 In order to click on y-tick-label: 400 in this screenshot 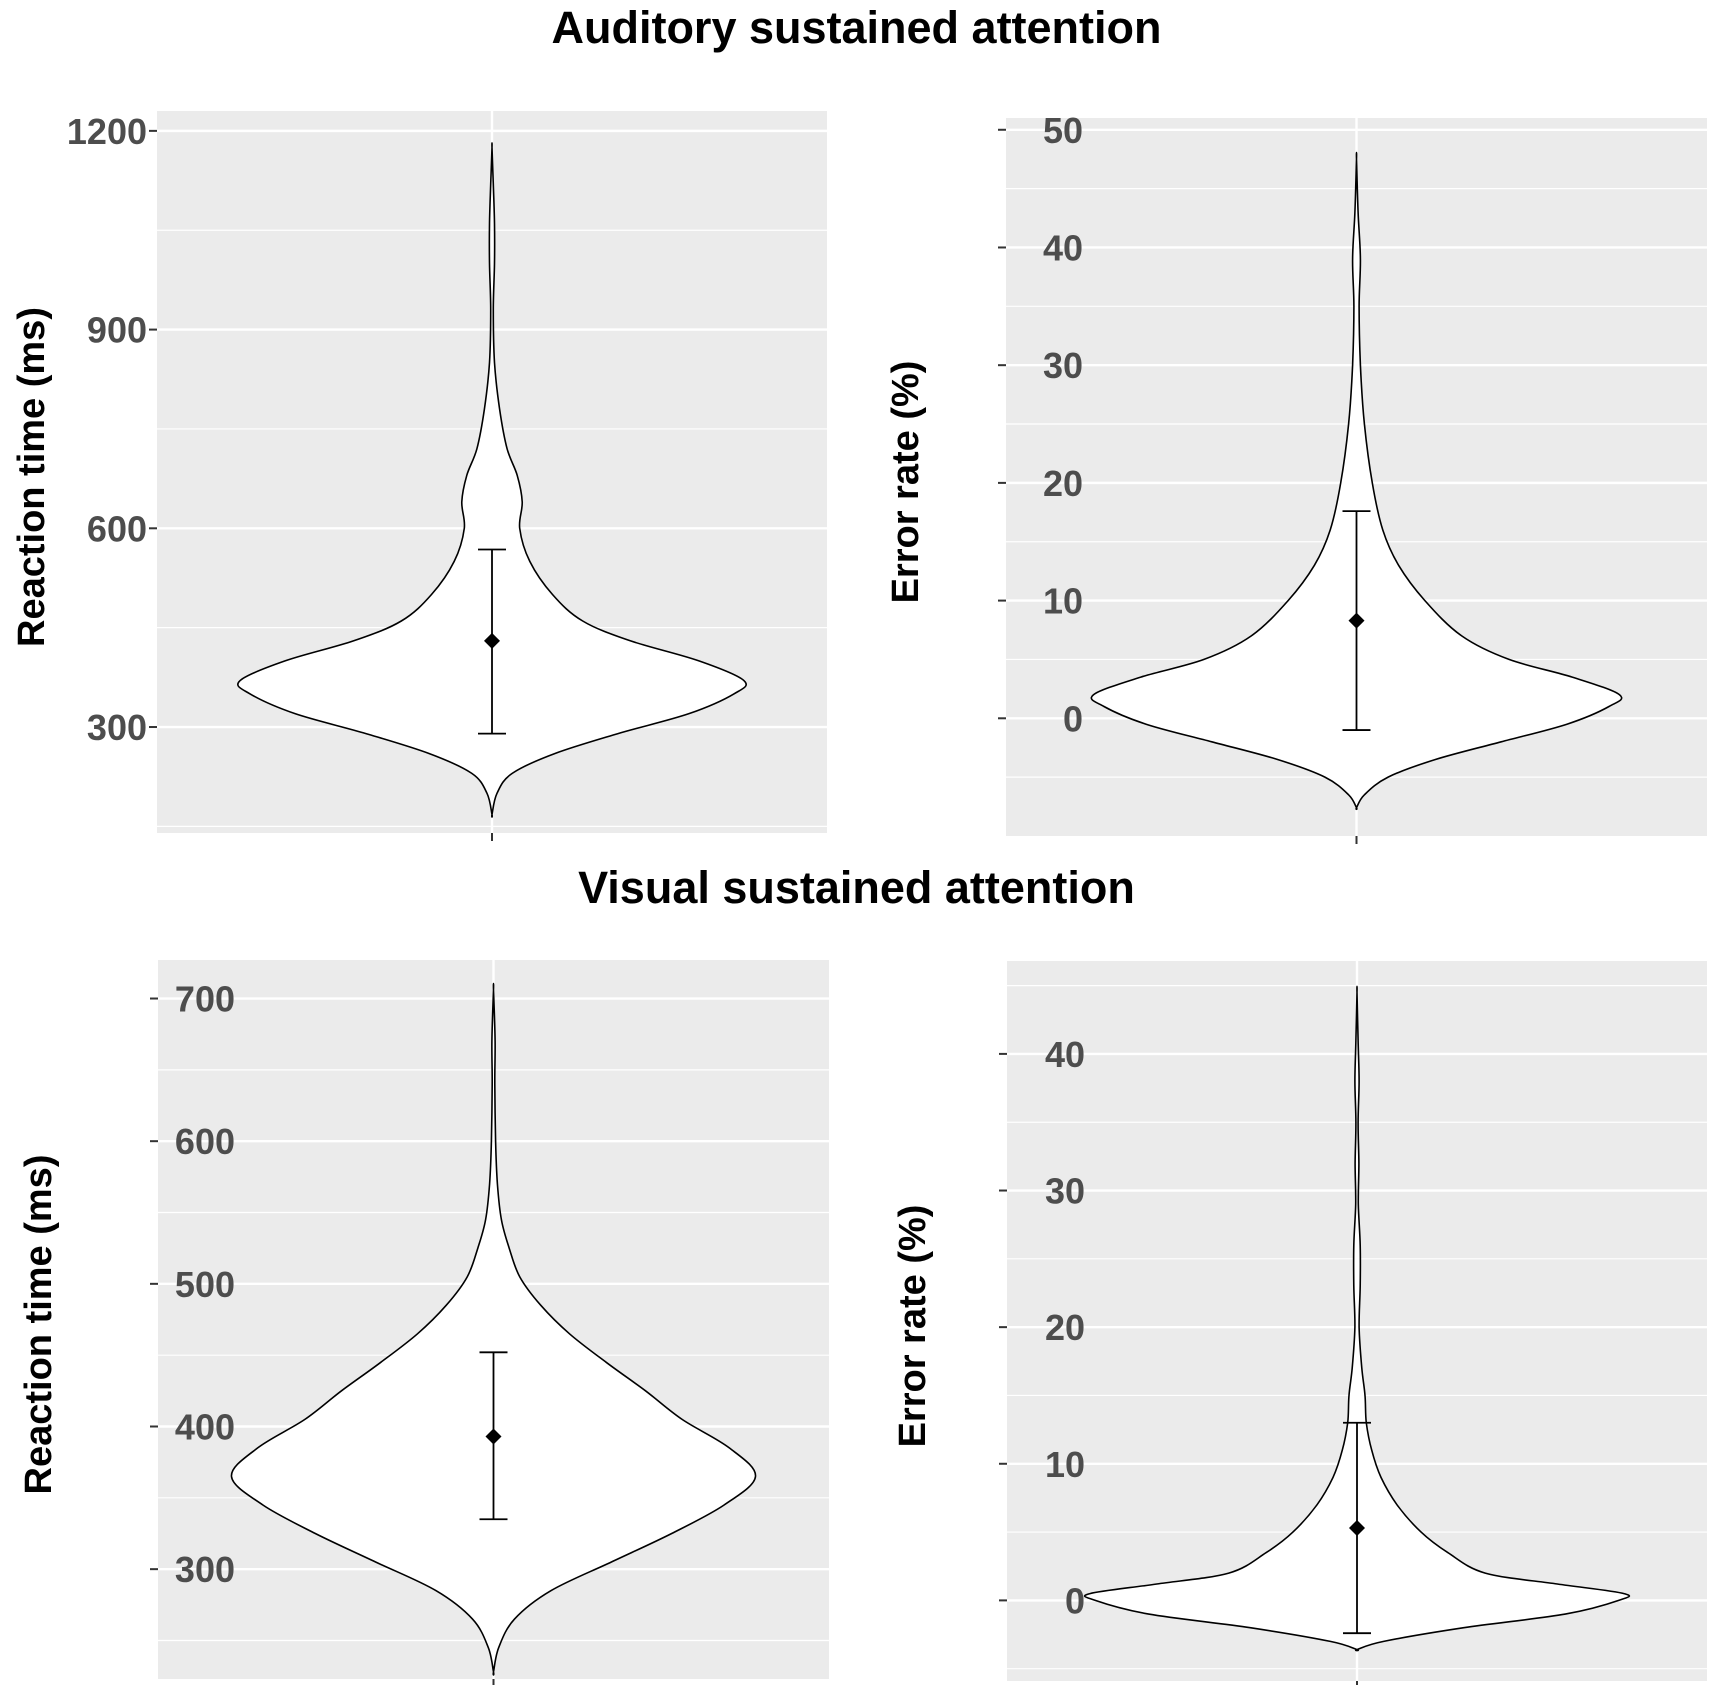, I will do `click(205, 1426)`.